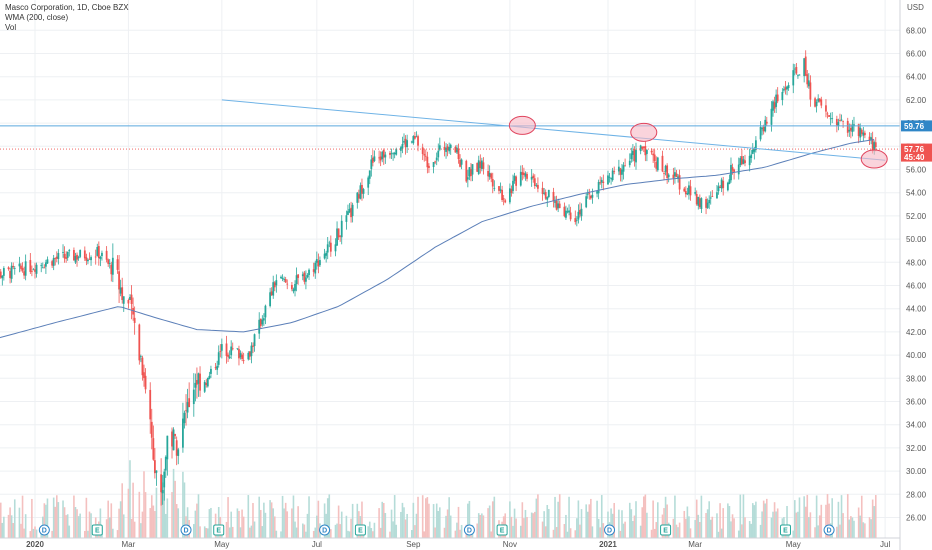 This screenshot has height=550, width=932. Describe the element at coordinates (916, 355) in the screenshot. I see `y-tick-label: 40.00` at that location.